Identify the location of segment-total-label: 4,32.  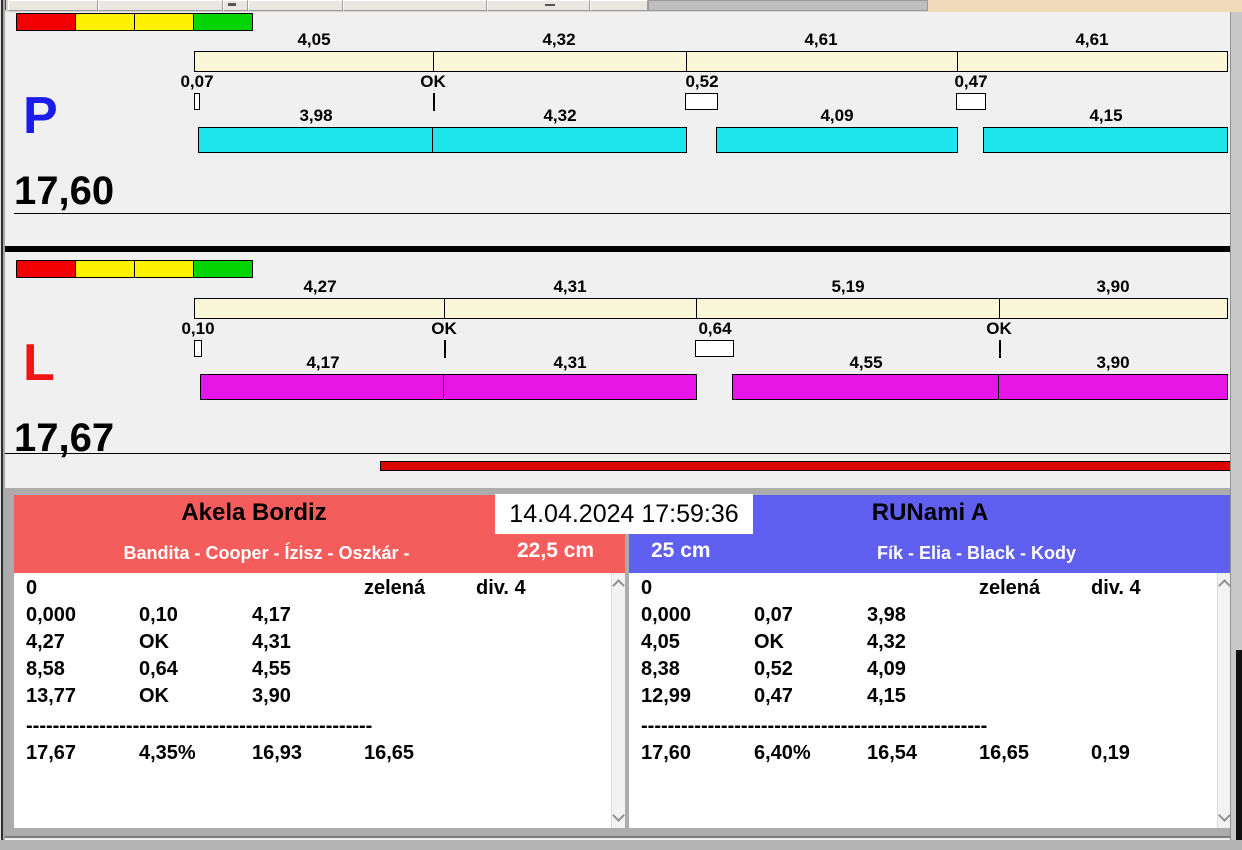
(559, 39).